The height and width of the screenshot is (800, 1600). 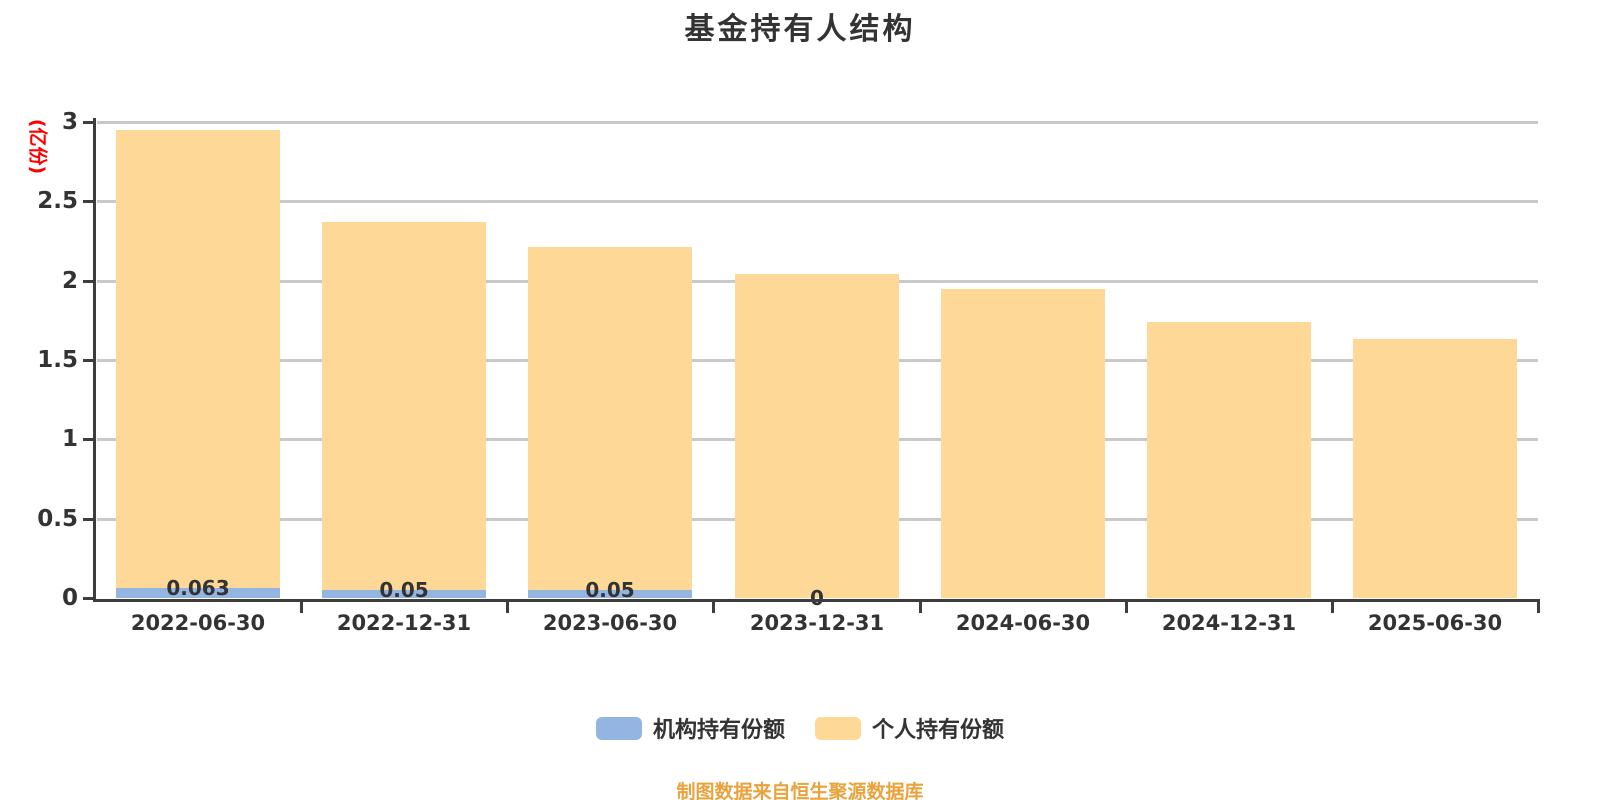 I want to click on y-axis-tick-label-0: 0, so click(x=69, y=598).